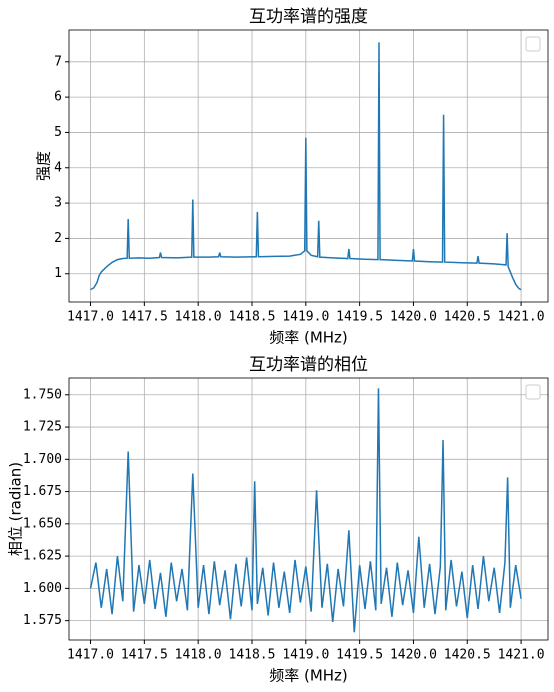  What do you see at coordinates (58, 203) in the screenshot?
I see `y-tick-label: 3` at bounding box center [58, 203].